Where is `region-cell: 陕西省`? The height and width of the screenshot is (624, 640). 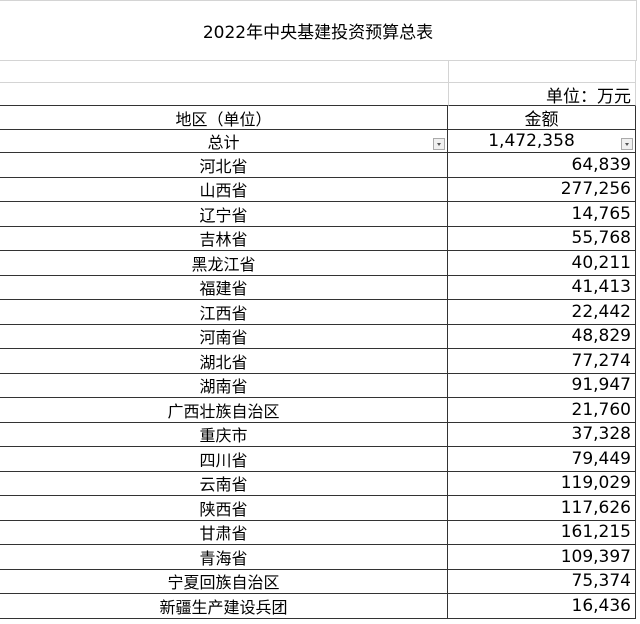 region-cell: 陕西省 is located at coordinates (224, 508).